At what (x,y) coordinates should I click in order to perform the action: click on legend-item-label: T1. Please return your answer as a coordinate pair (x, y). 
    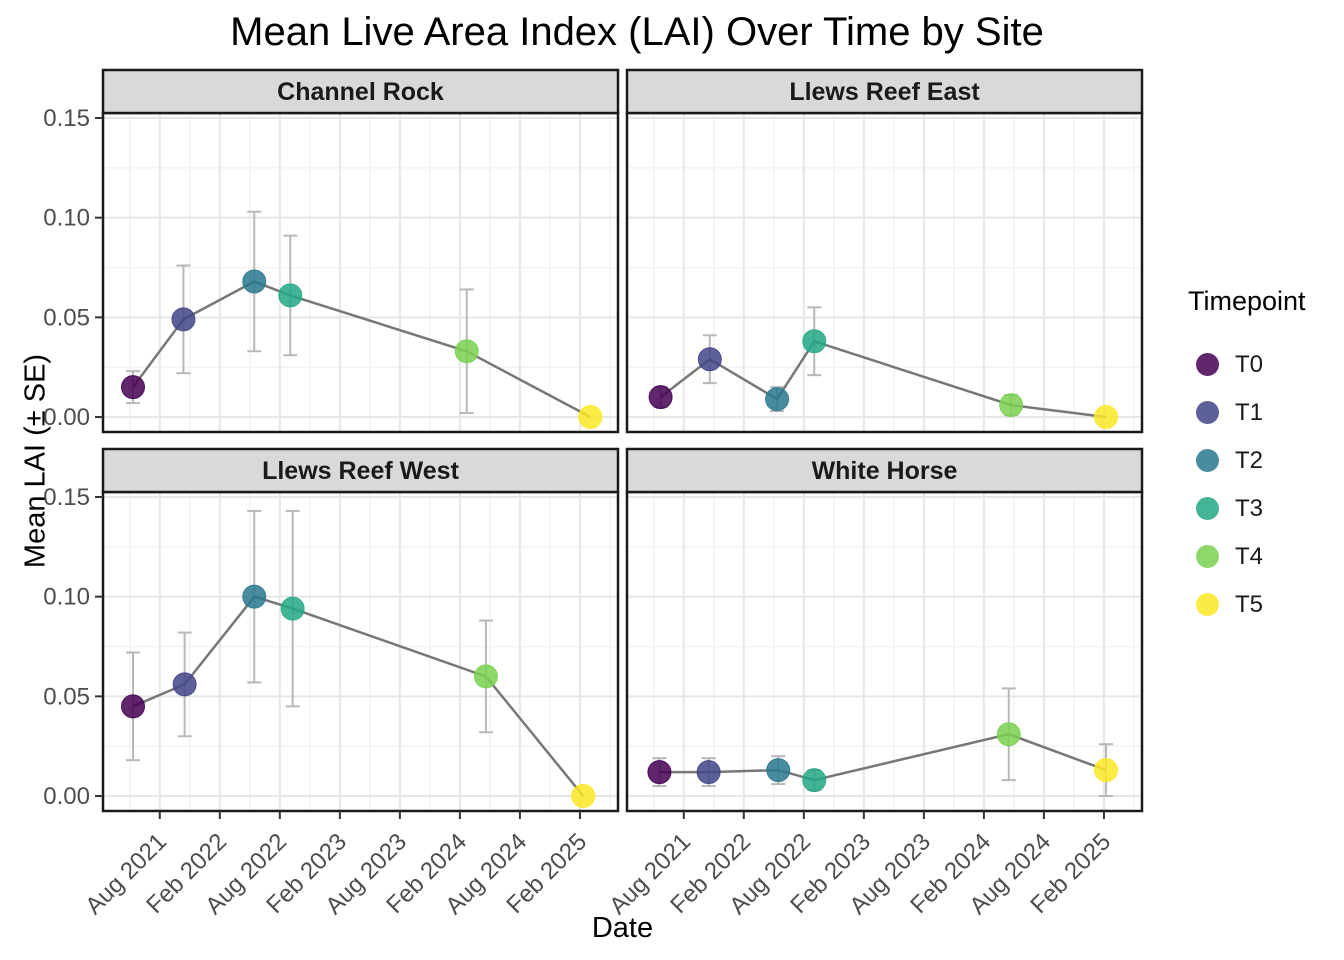
    Looking at the image, I should click on (1249, 412).